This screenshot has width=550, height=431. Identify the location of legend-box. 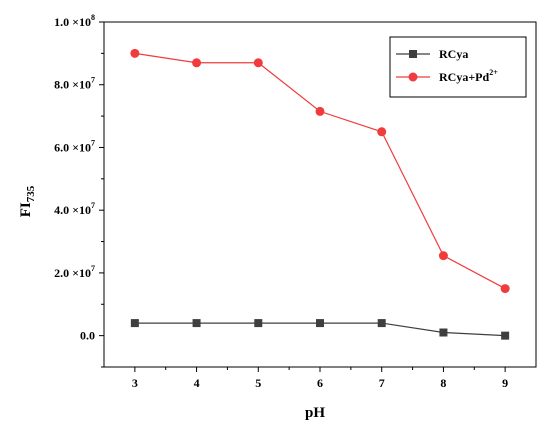
(458, 67).